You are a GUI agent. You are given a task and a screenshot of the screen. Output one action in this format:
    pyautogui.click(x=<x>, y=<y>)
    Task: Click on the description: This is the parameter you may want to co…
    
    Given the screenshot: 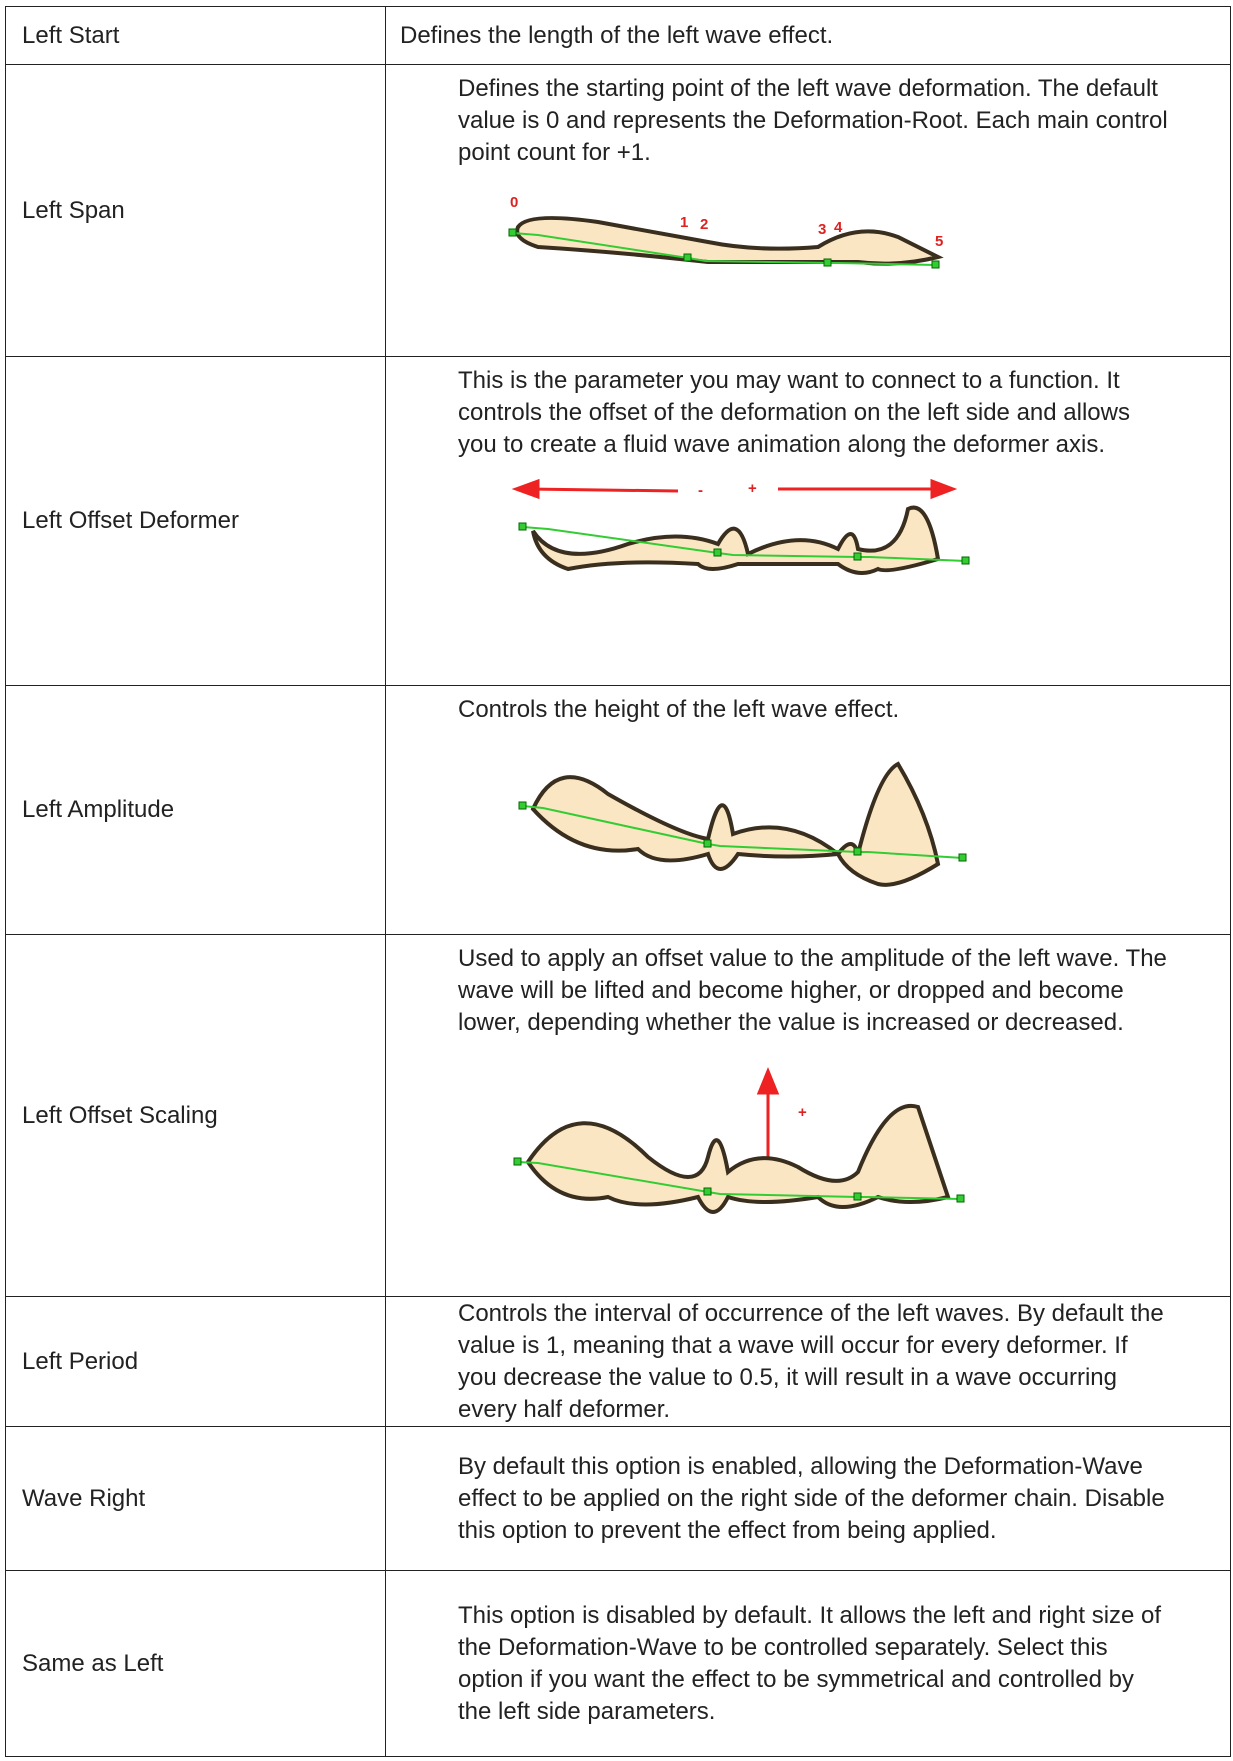 What is the action you would take?
    pyautogui.click(x=794, y=412)
    